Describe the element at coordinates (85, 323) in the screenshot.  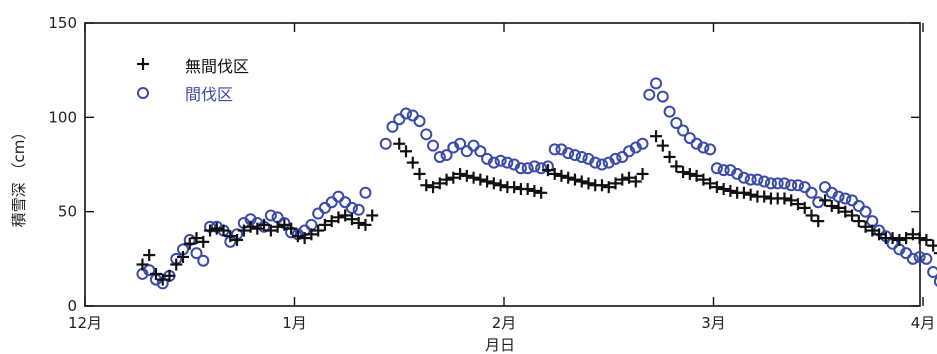
I see `x-tick-label: 12月` at that location.